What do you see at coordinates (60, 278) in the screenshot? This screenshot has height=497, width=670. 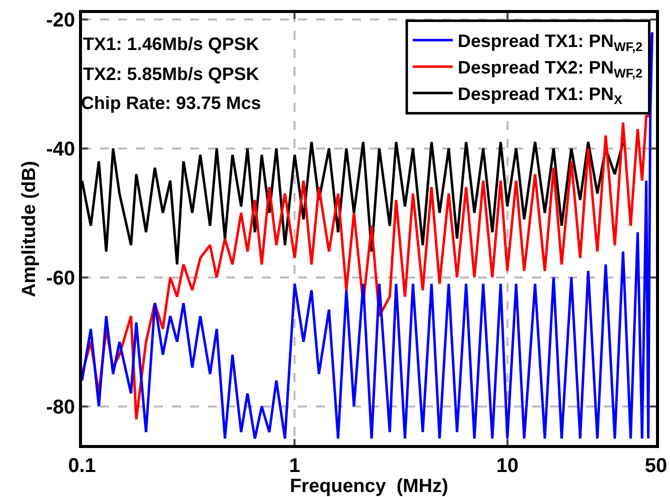 I see `y-tick-label: -60` at bounding box center [60, 278].